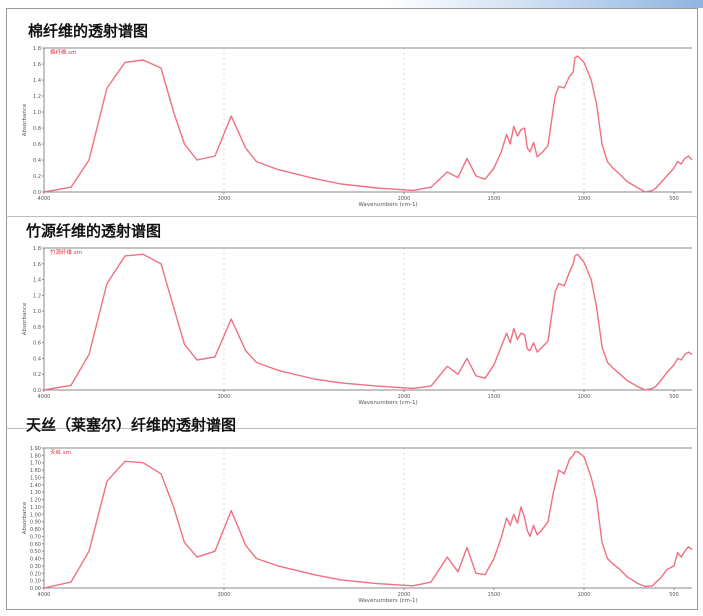  Describe the element at coordinates (35, 493) in the screenshot. I see `y-tick-label: 1.30` at that location.